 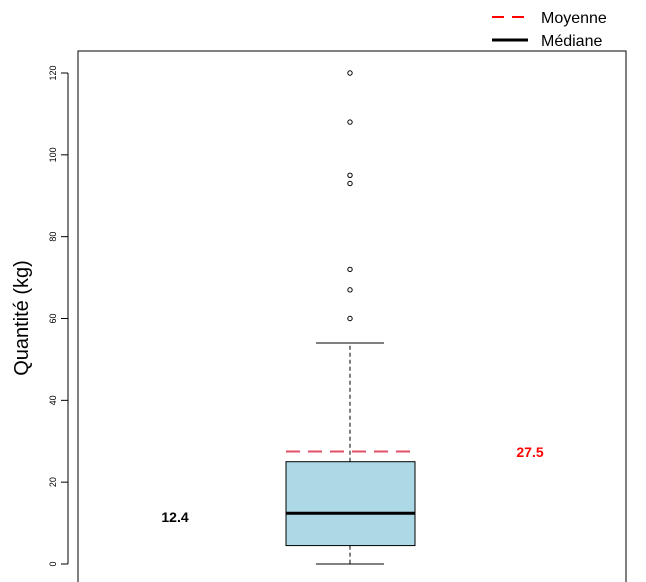 I want to click on outliers, so click(x=350, y=196).